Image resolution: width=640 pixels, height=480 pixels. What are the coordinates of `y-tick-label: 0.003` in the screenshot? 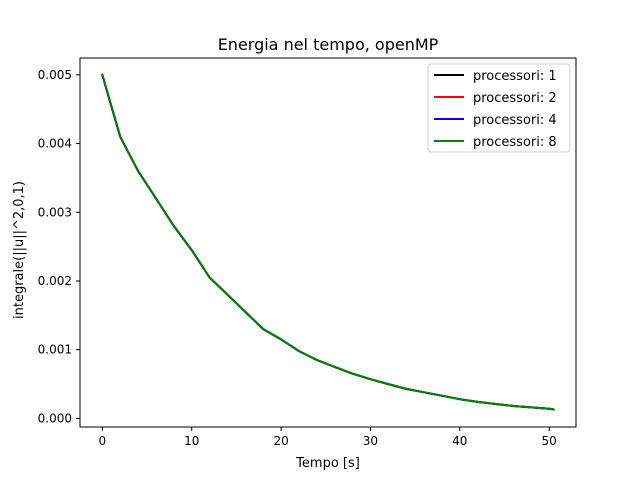 It's located at (55, 212).